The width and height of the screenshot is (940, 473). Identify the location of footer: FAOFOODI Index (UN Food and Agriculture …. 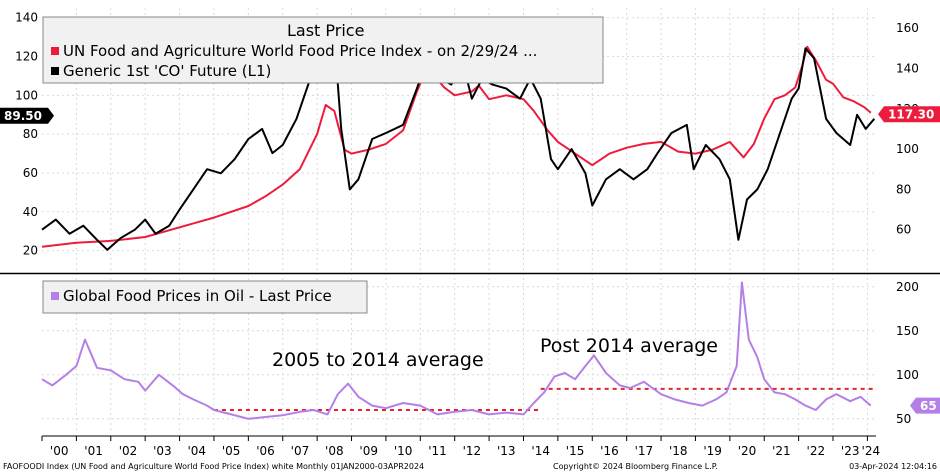
(470, 466).